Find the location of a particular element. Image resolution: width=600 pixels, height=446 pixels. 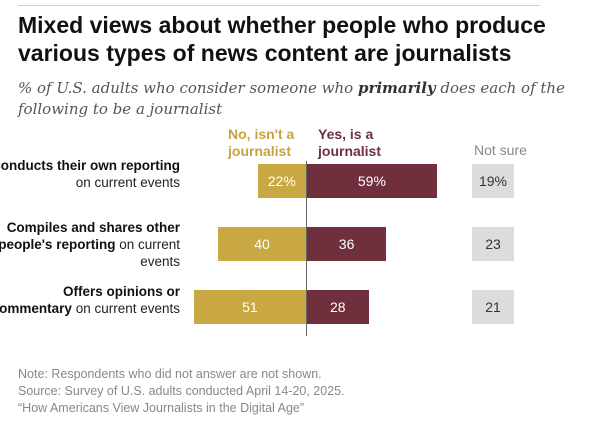

bar-yes: 59% is located at coordinates (372, 181).